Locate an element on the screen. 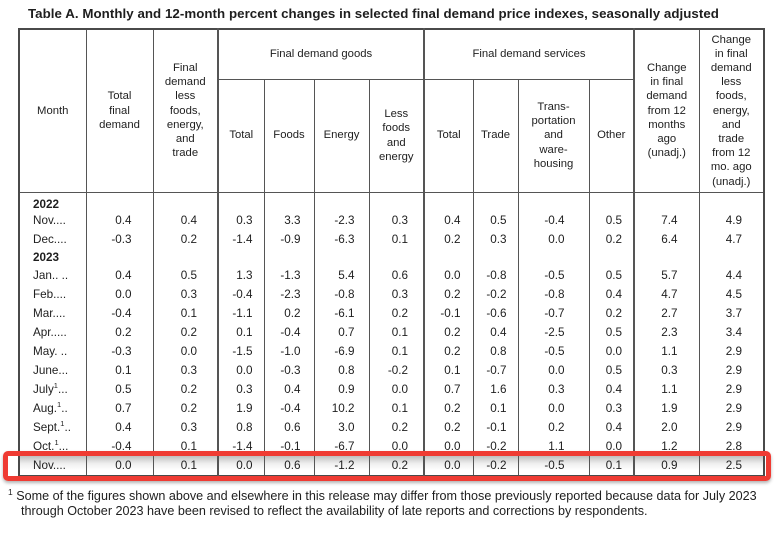  month-label: Nov is located at coordinates (43, 220).